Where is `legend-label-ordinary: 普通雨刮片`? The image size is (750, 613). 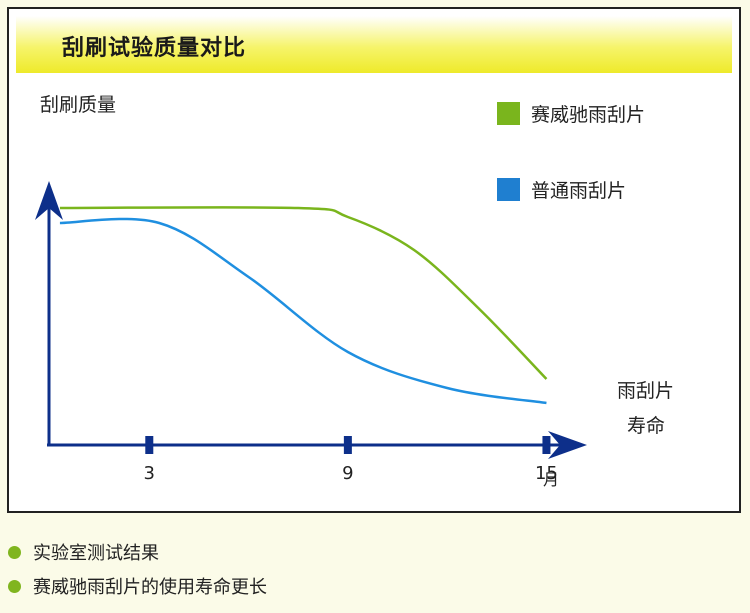 legend-label-ordinary: 普通雨刮片 is located at coordinates (579, 191).